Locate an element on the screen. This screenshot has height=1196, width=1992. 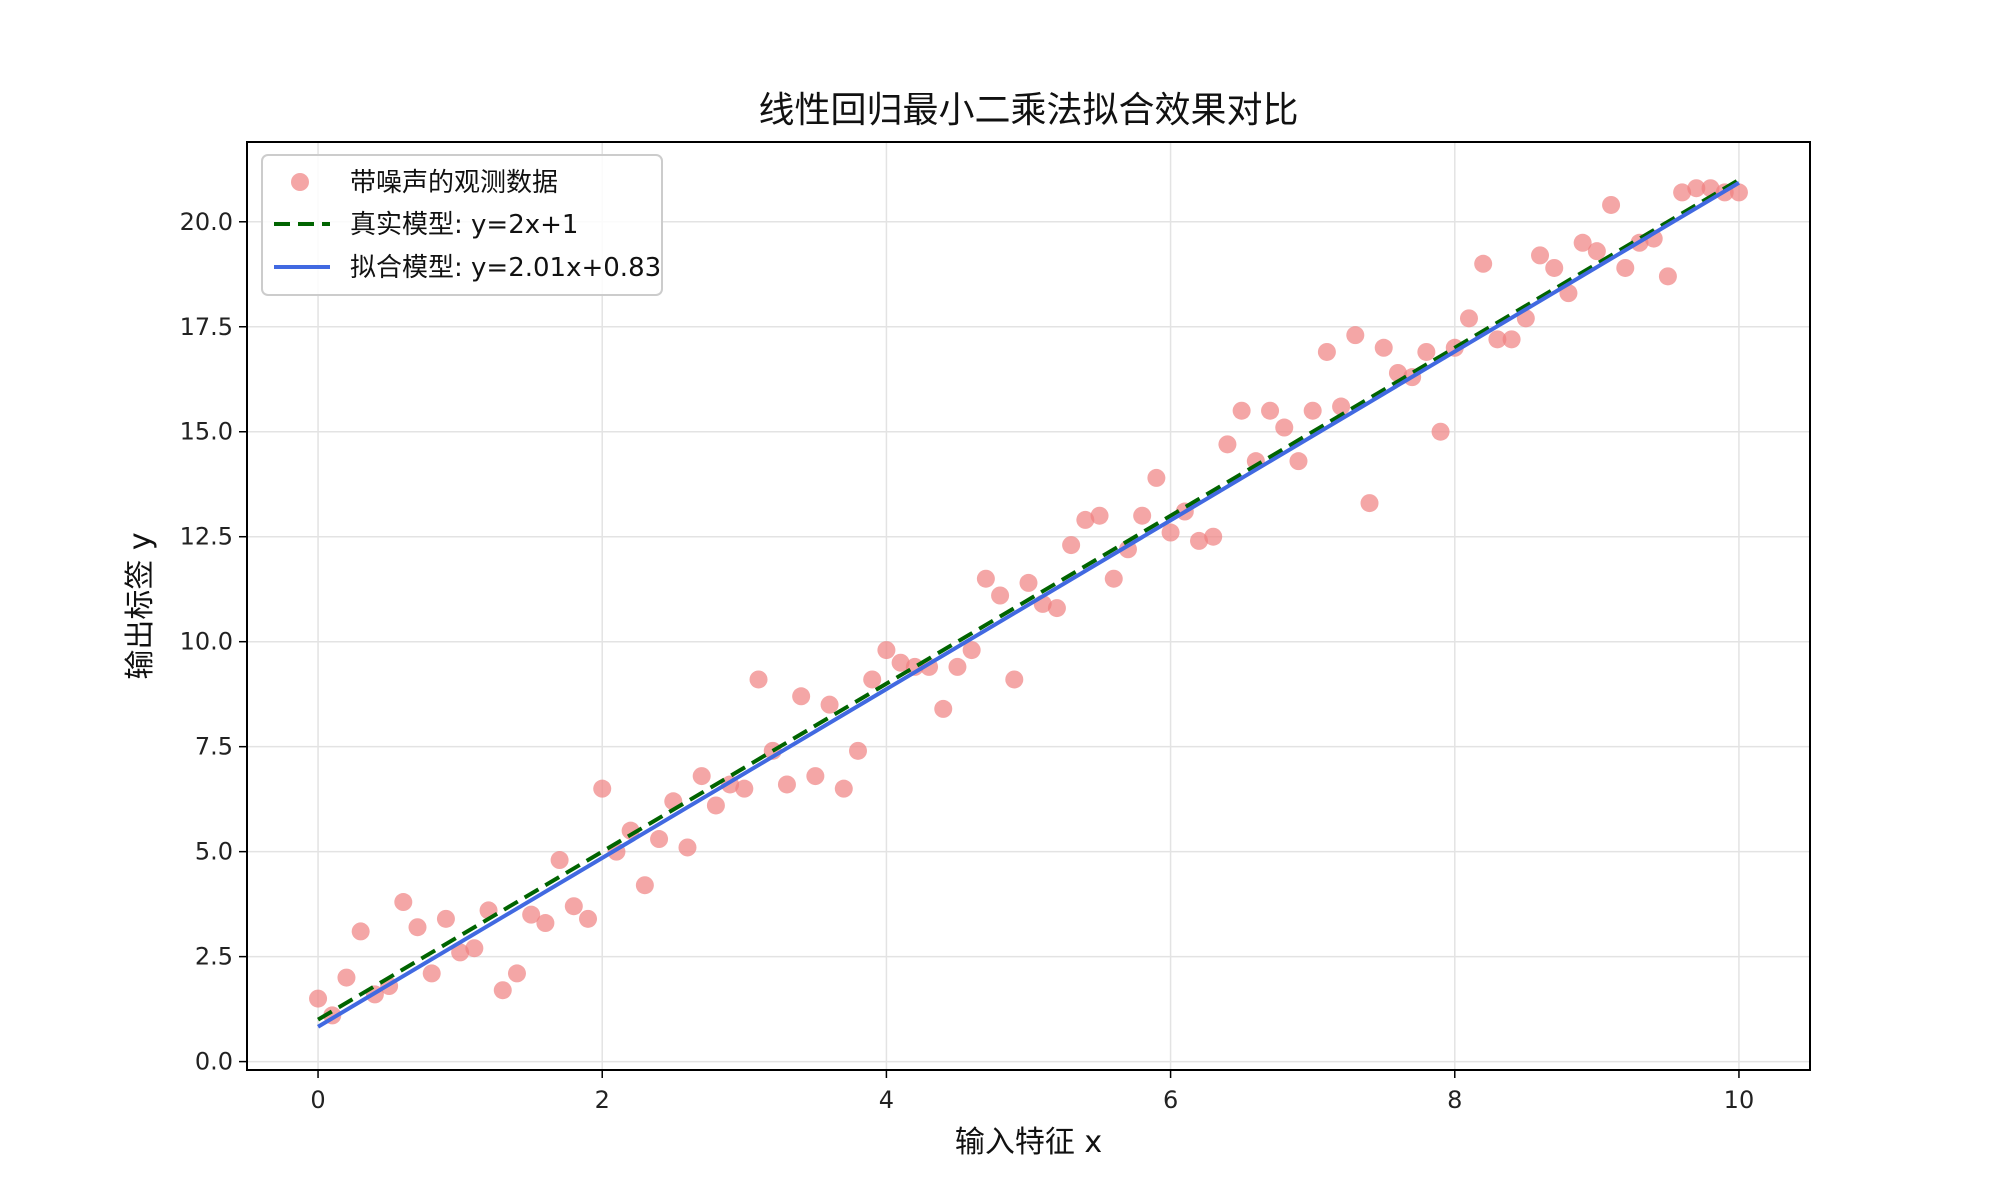
chart-title: 线性回归最小二乘法拟合效果对比 is located at coordinates (1028, 110).